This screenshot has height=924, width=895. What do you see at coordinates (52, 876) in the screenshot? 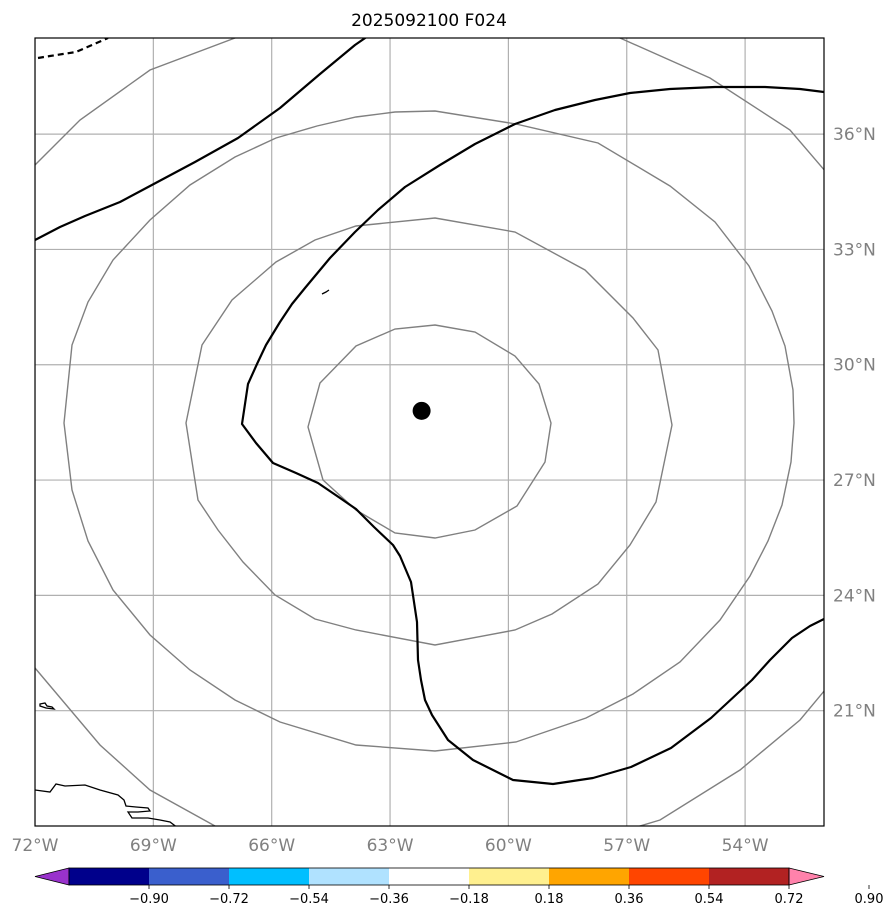
I see `colorbar-extend-min` at bounding box center [52, 876].